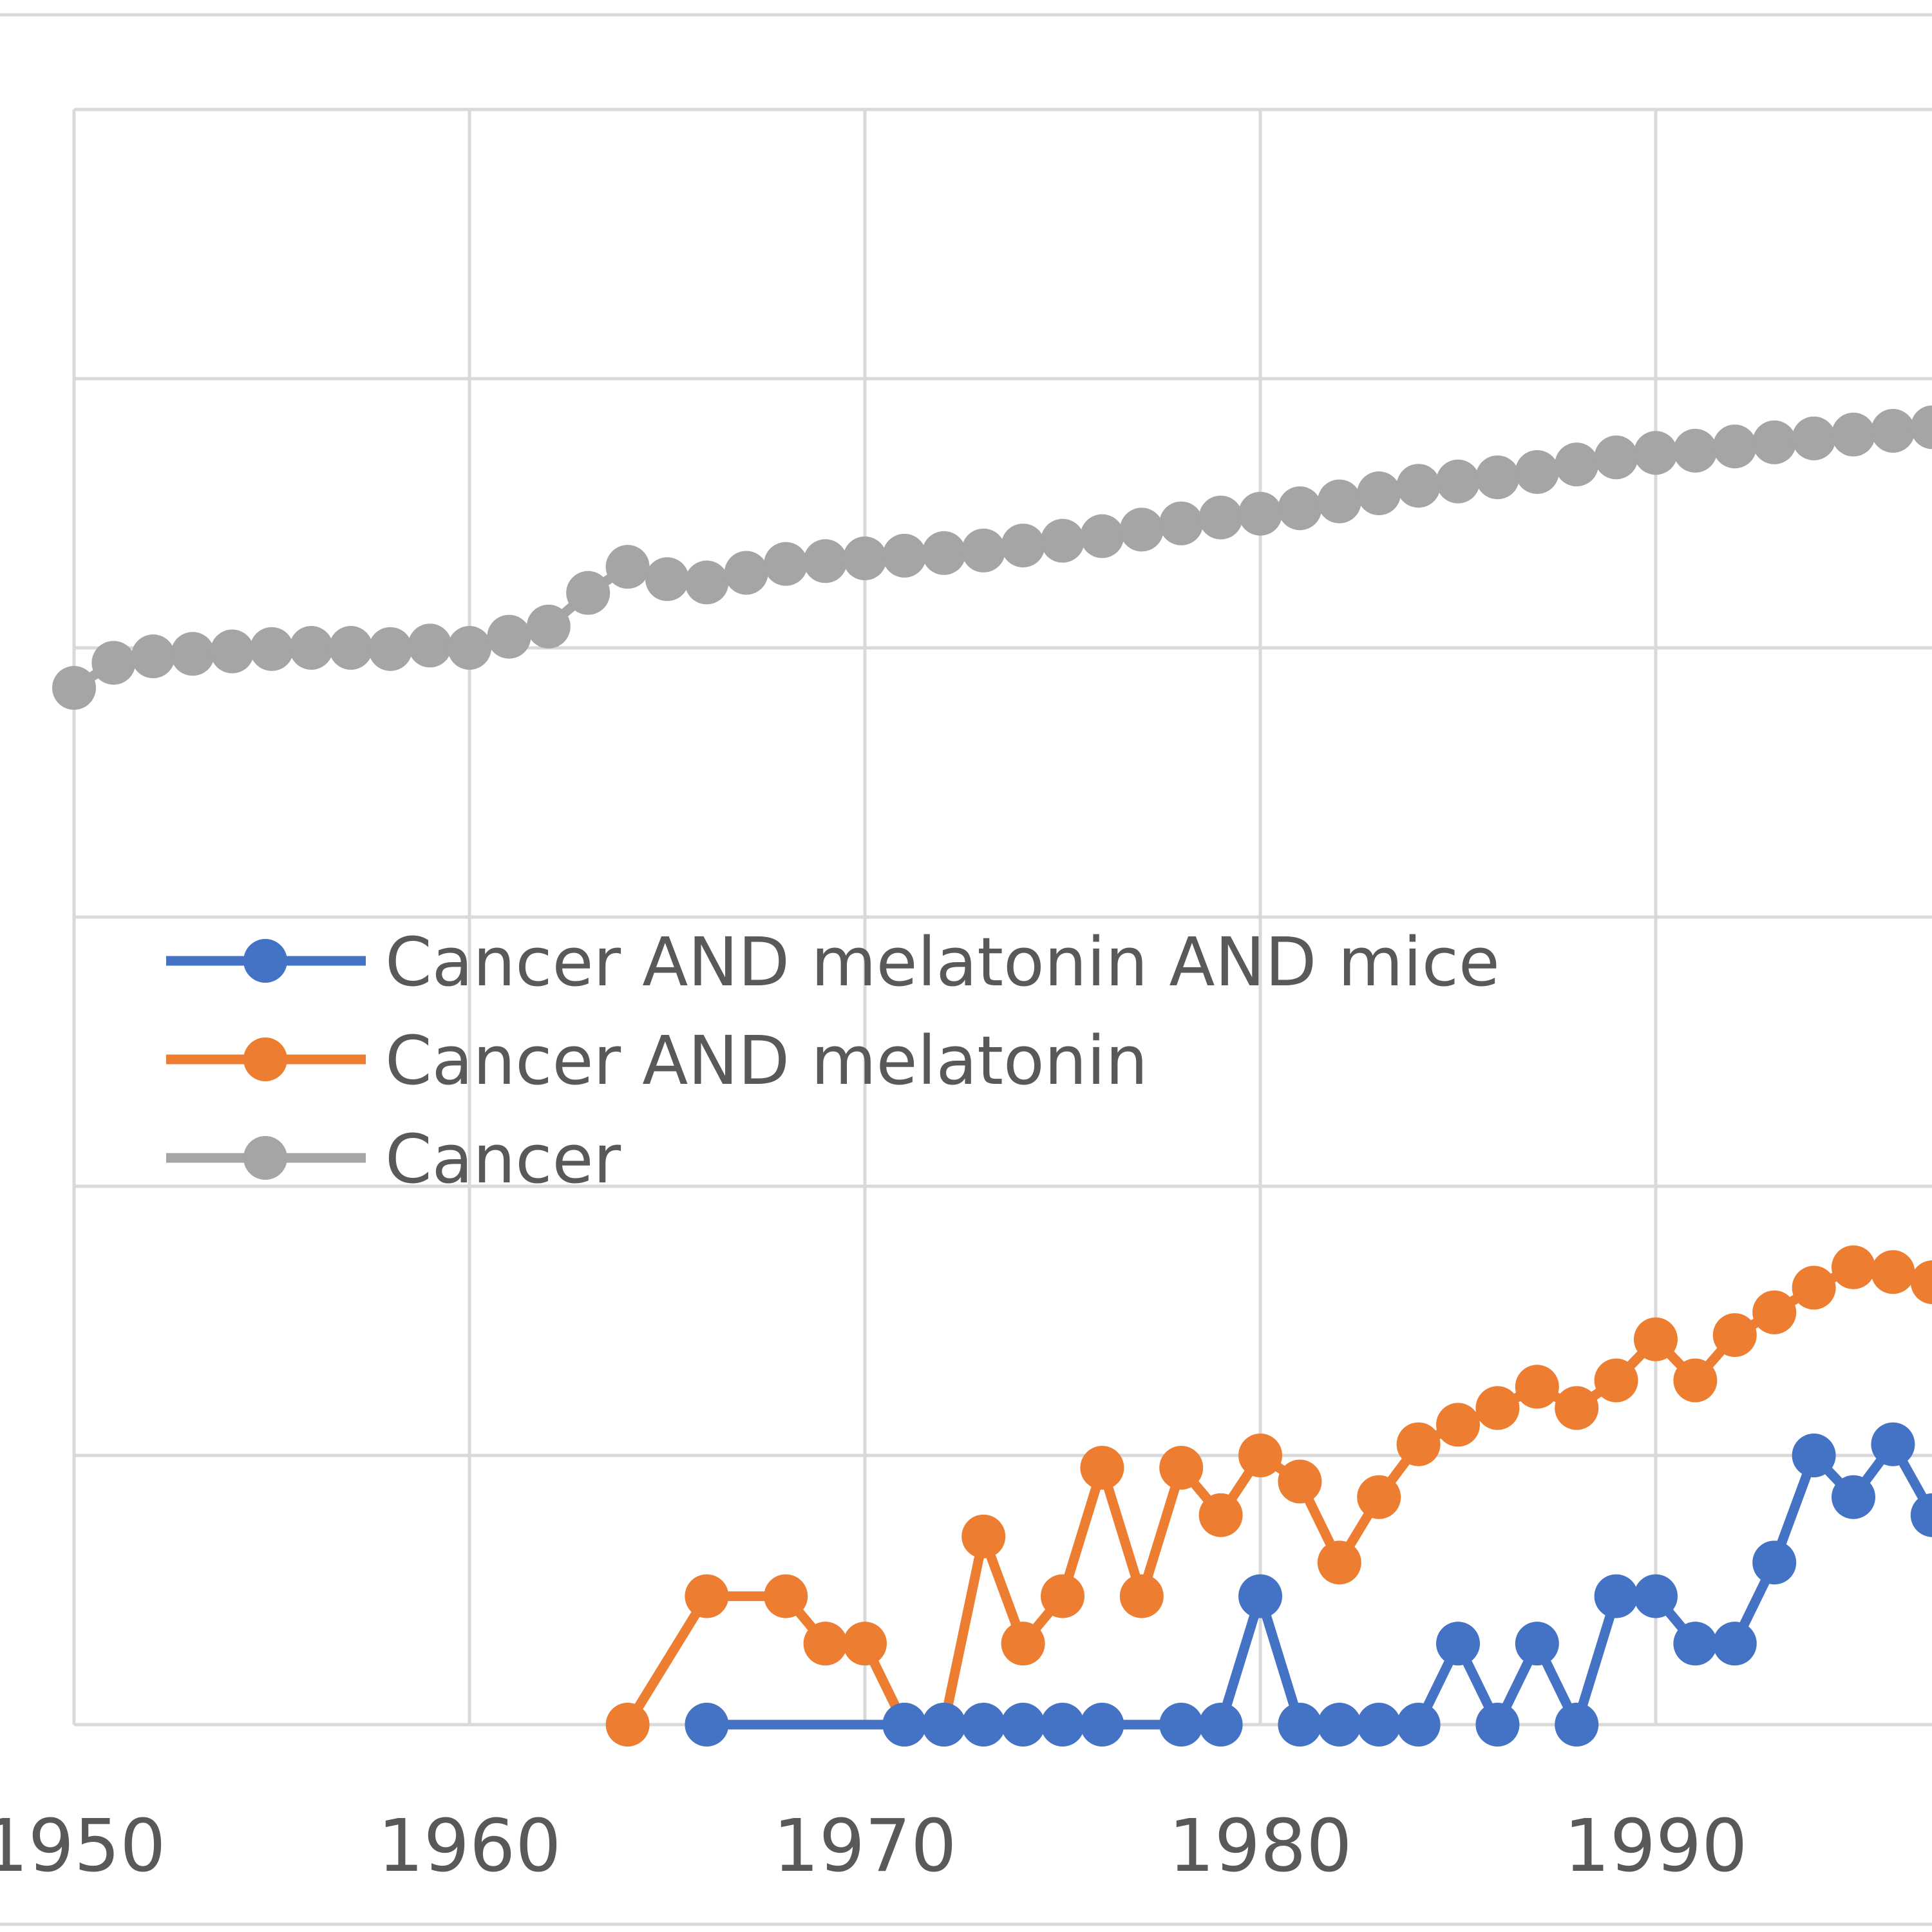  Describe the element at coordinates (83, 1846) in the screenshot. I see `x-tick-label: 1950` at that location.